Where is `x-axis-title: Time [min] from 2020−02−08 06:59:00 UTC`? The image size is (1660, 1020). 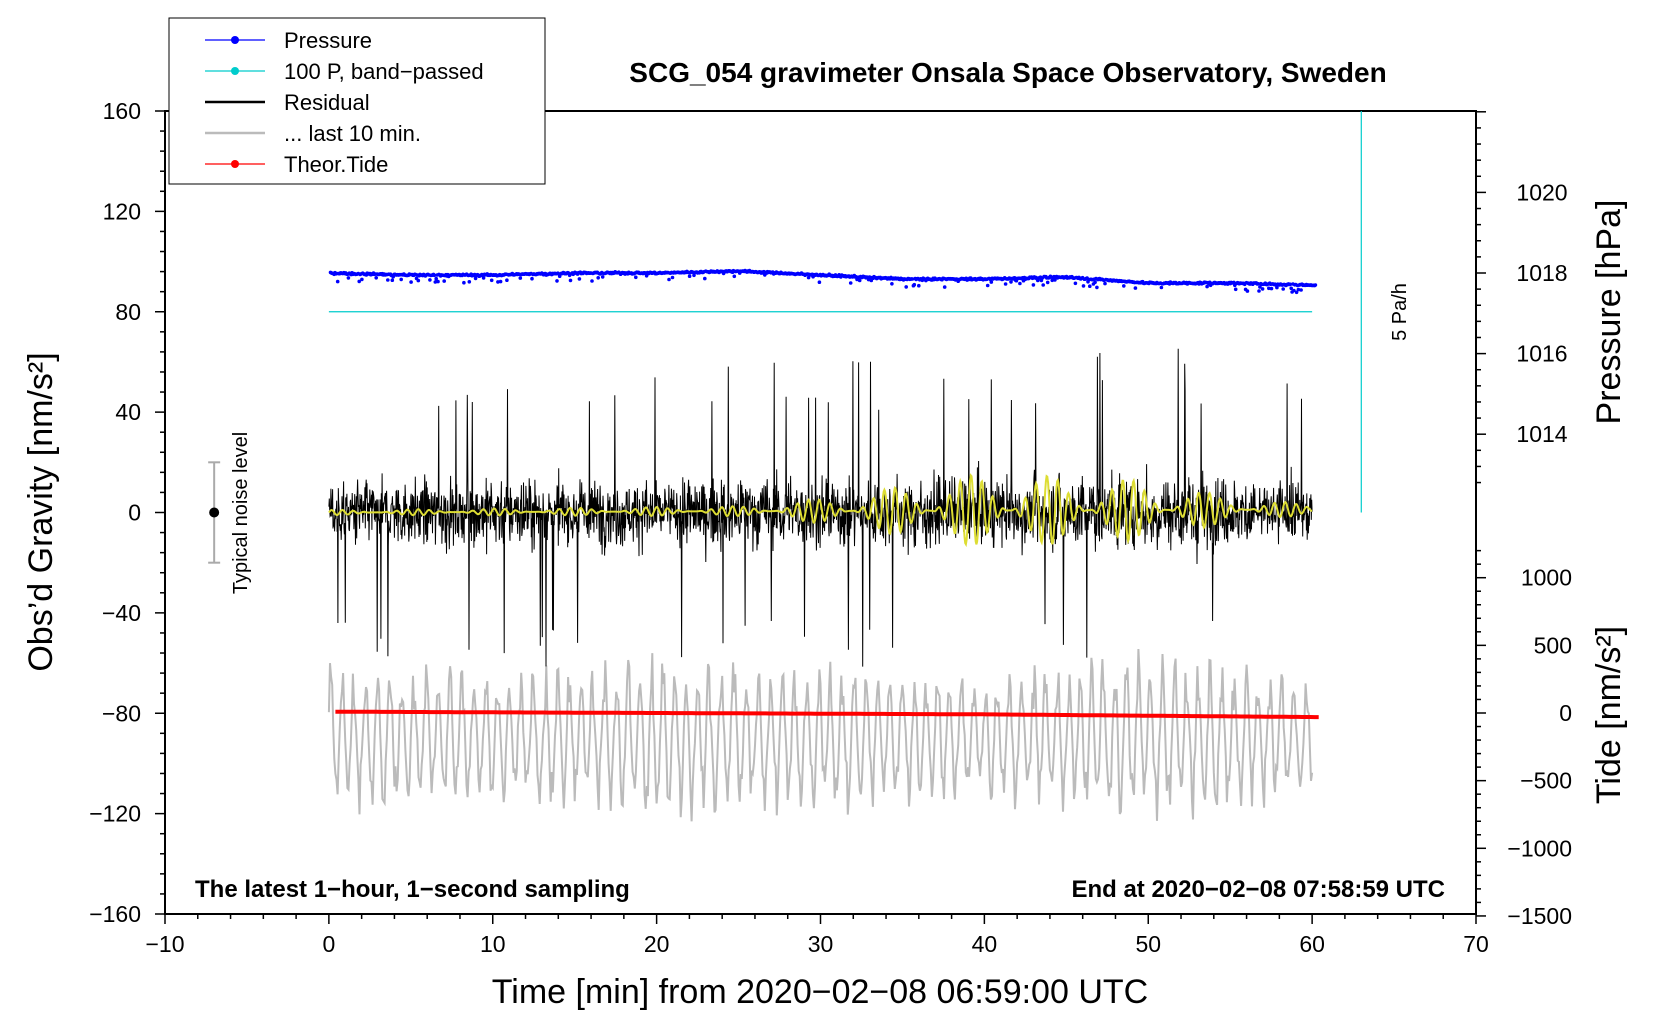 x-axis-title: Time [min] from 2020−02−08 06:59:00 UTC is located at coordinates (820, 992).